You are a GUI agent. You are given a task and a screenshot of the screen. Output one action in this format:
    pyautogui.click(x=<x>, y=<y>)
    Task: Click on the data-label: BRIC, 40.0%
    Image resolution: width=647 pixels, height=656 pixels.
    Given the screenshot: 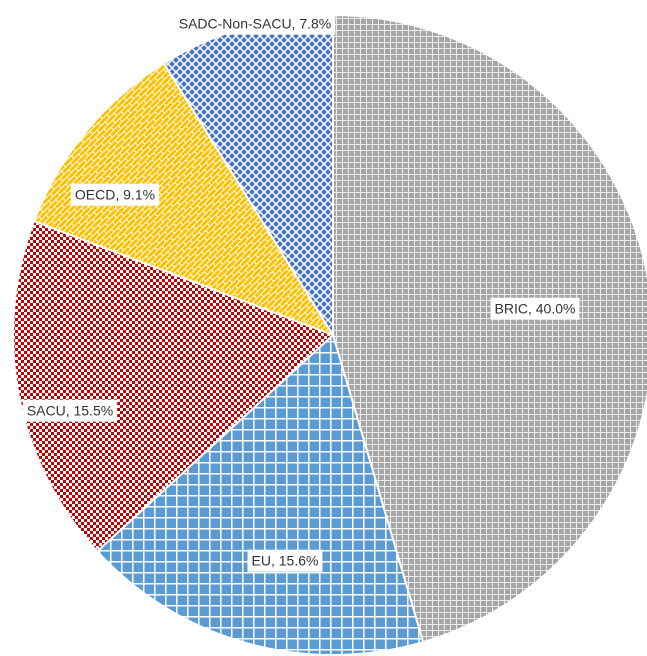 What is the action you would take?
    pyautogui.click(x=535, y=309)
    